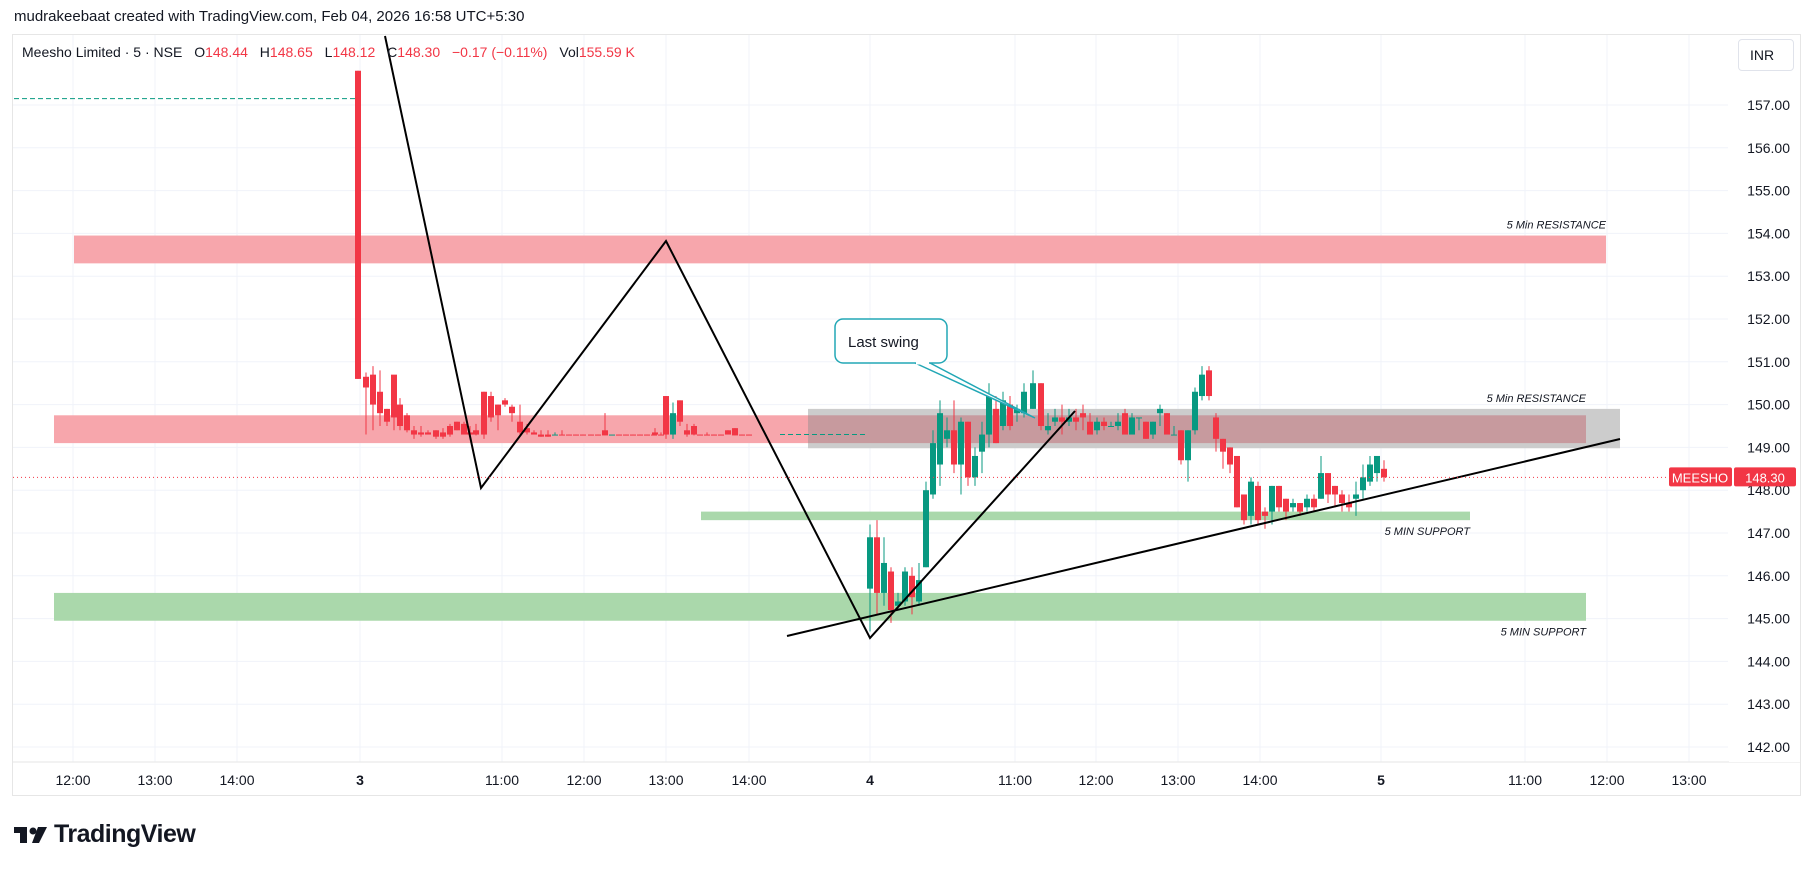  I want to click on zone-rect, so click(820, 606).